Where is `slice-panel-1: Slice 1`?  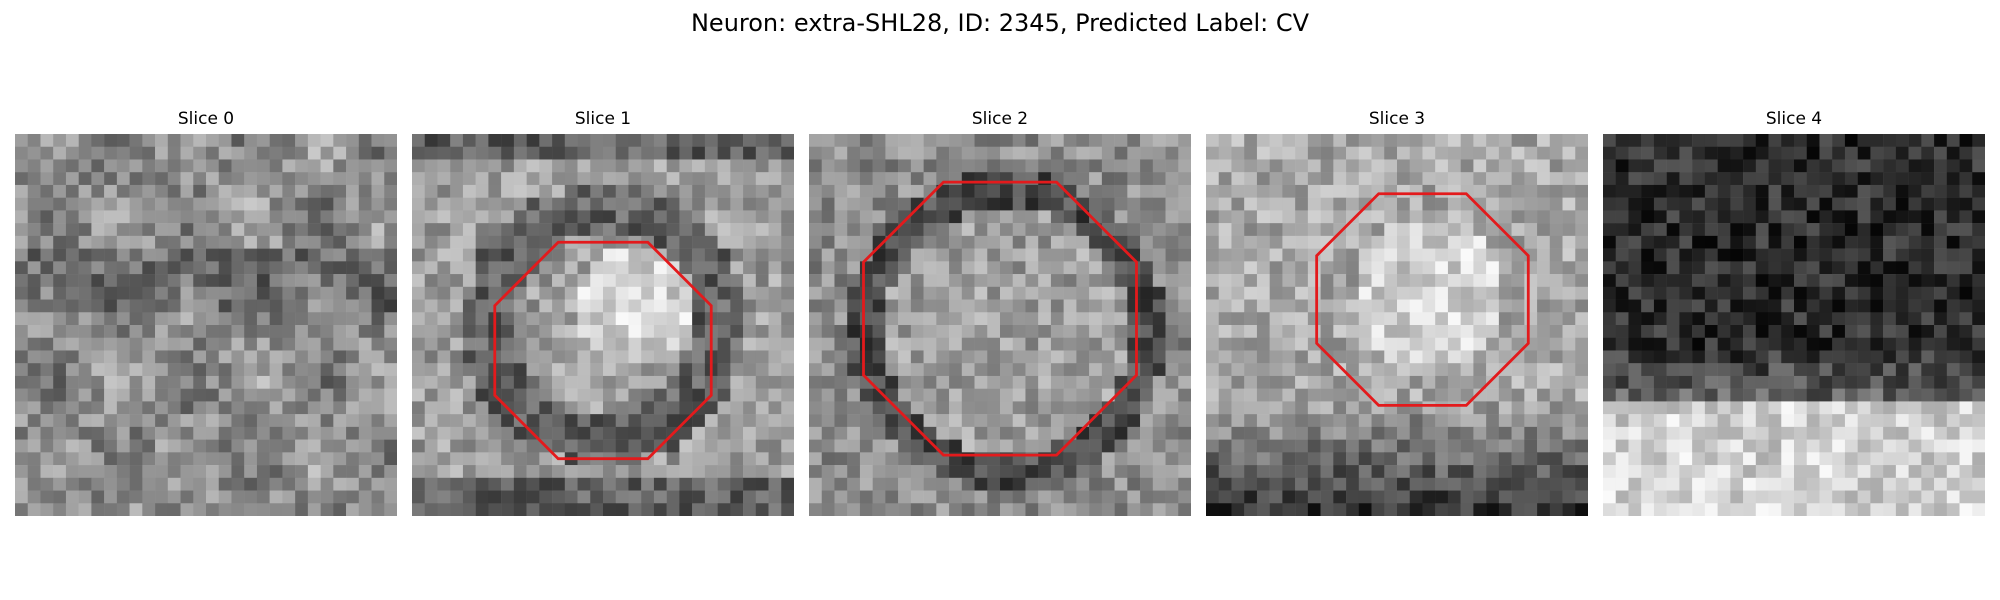 slice-panel-1: Slice 1 is located at coordinates (603, 312).